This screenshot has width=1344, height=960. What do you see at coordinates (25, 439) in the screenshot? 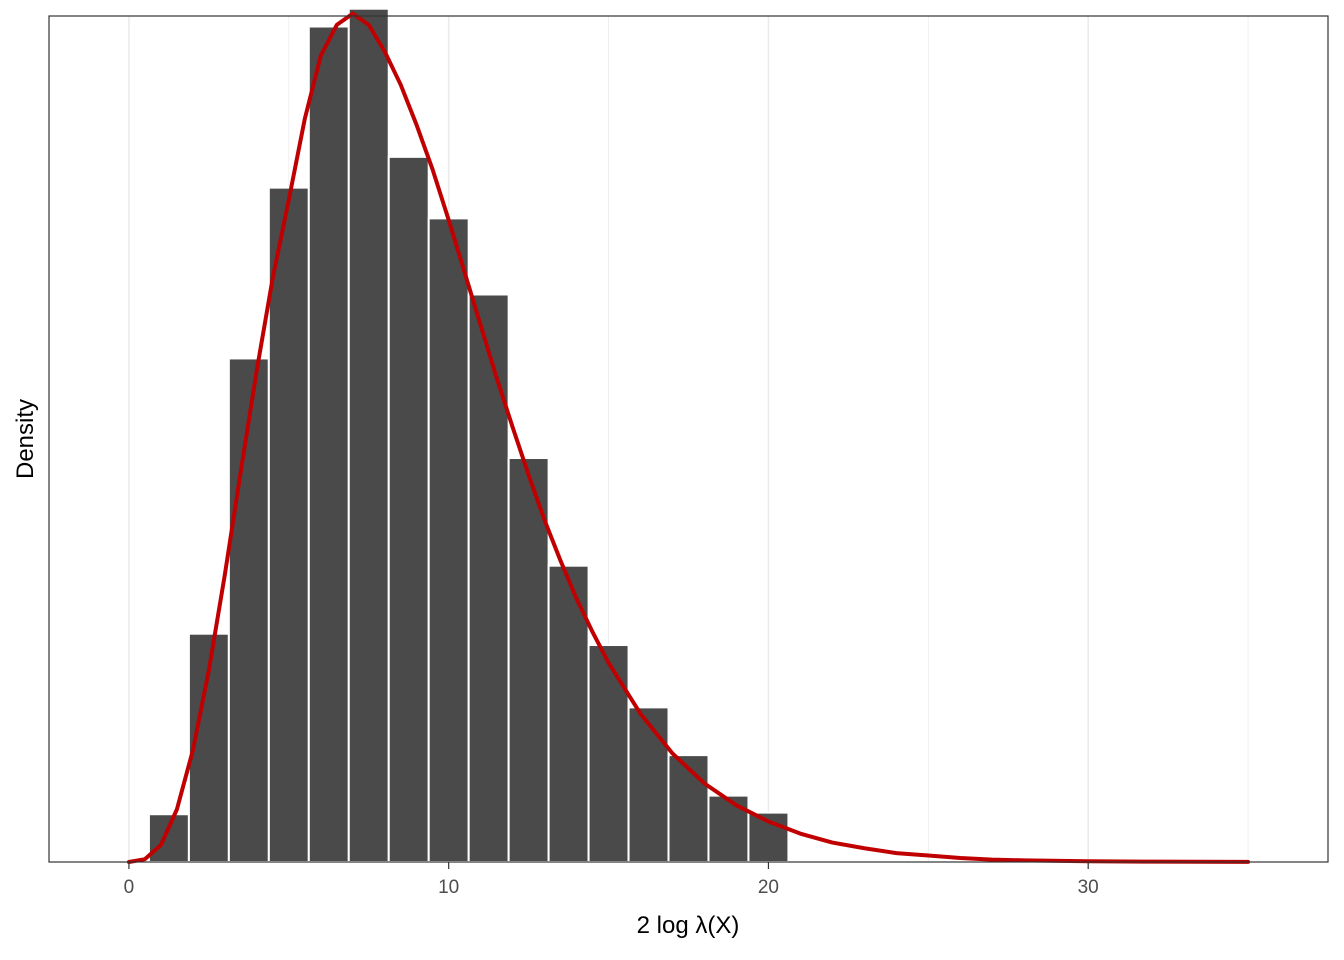
I see `y-axis-title: Density` at bounding box center [25, 439].